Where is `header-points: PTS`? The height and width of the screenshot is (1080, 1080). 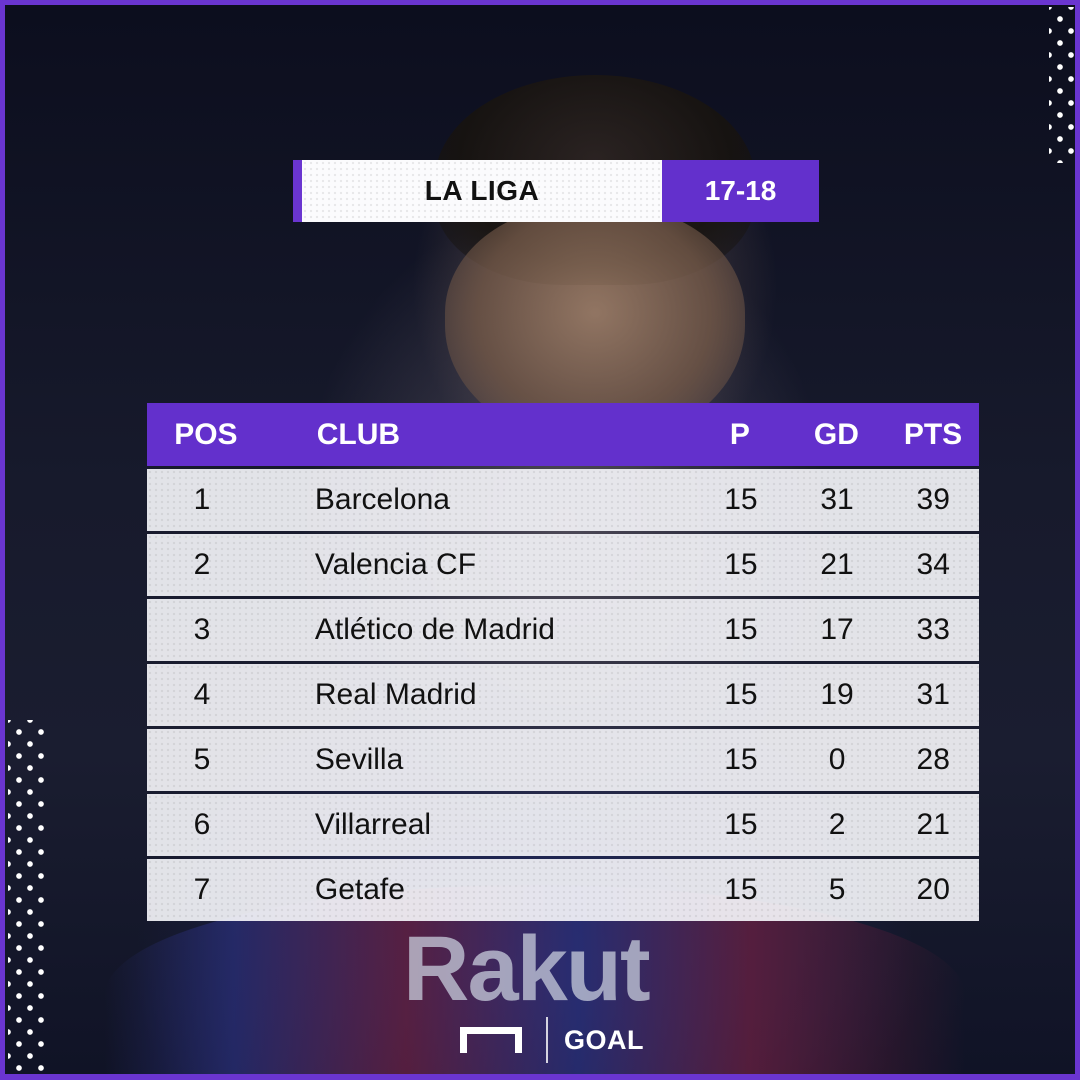
header-points: PTS is located at coordinates (933, 434).